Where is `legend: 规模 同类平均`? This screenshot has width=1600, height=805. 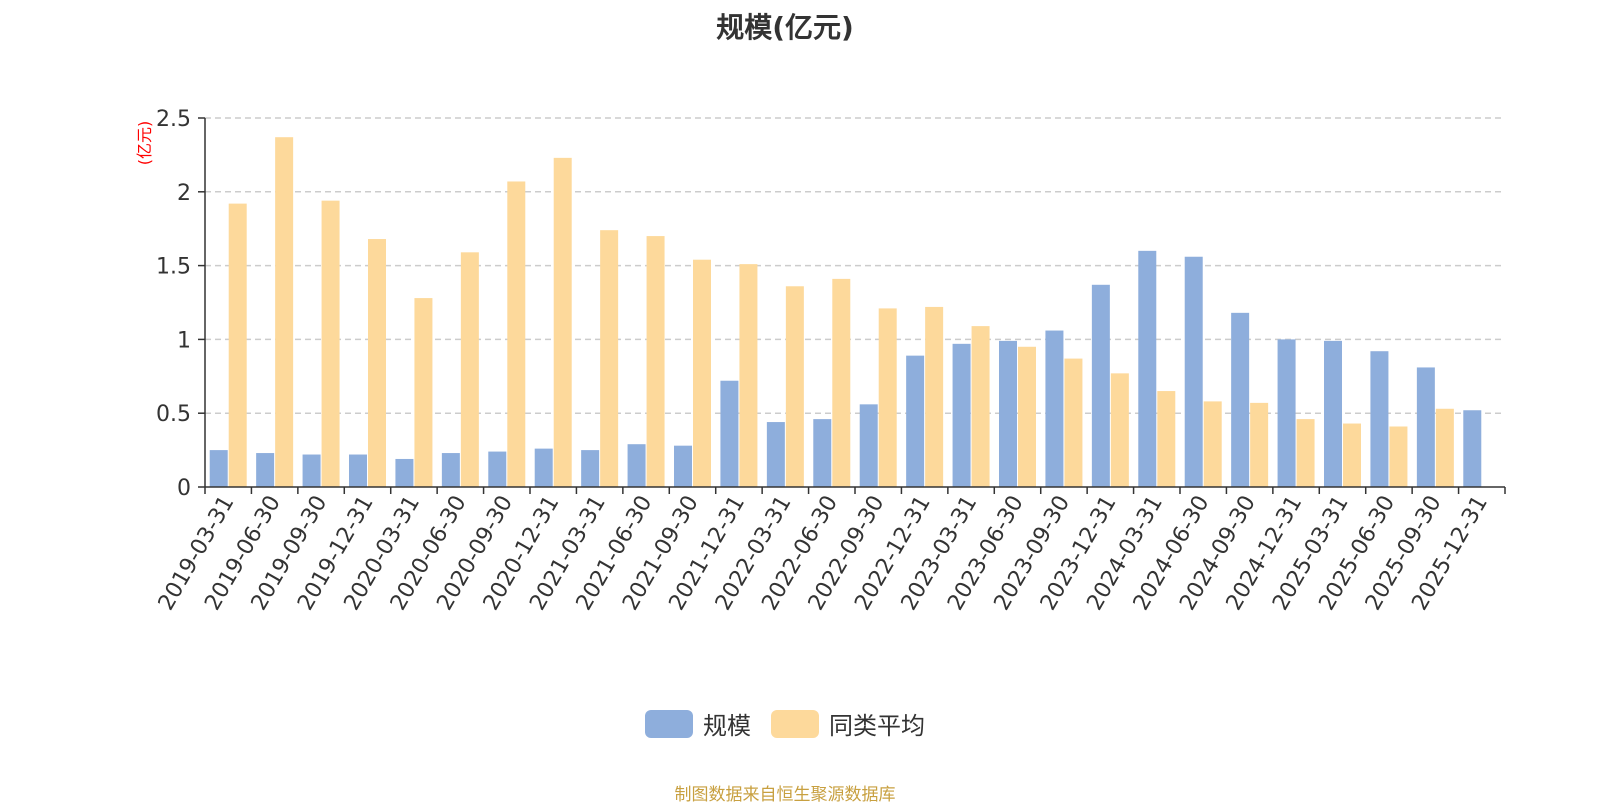 legend: 规模 同类平均 is located at coordinates (785, 723).